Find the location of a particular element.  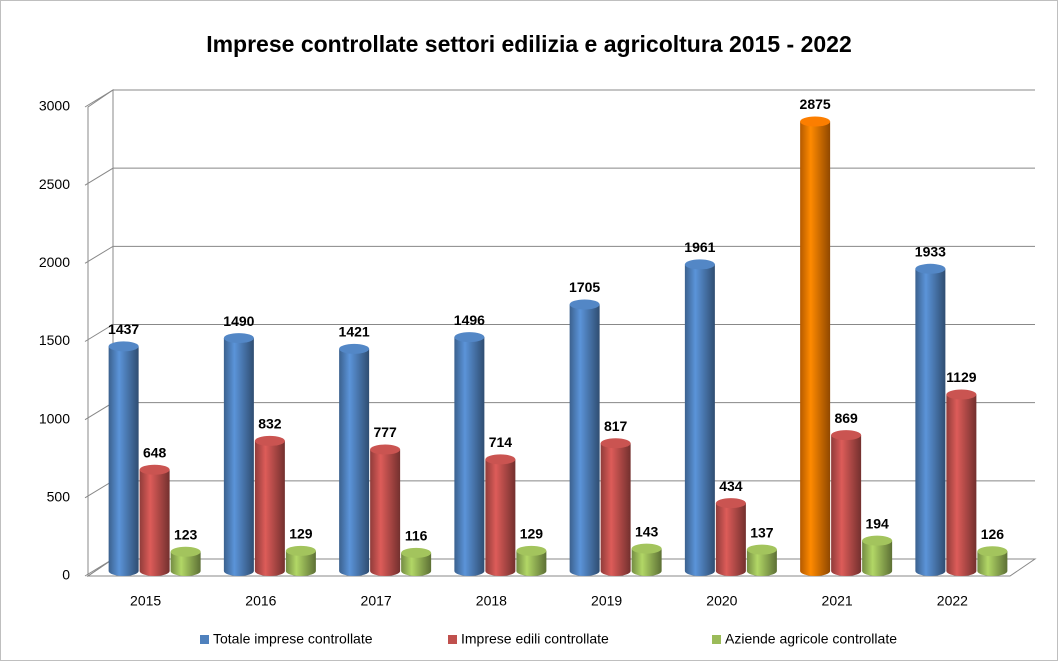

y-tick-label: 2000 is located at coordinates (54, 262).